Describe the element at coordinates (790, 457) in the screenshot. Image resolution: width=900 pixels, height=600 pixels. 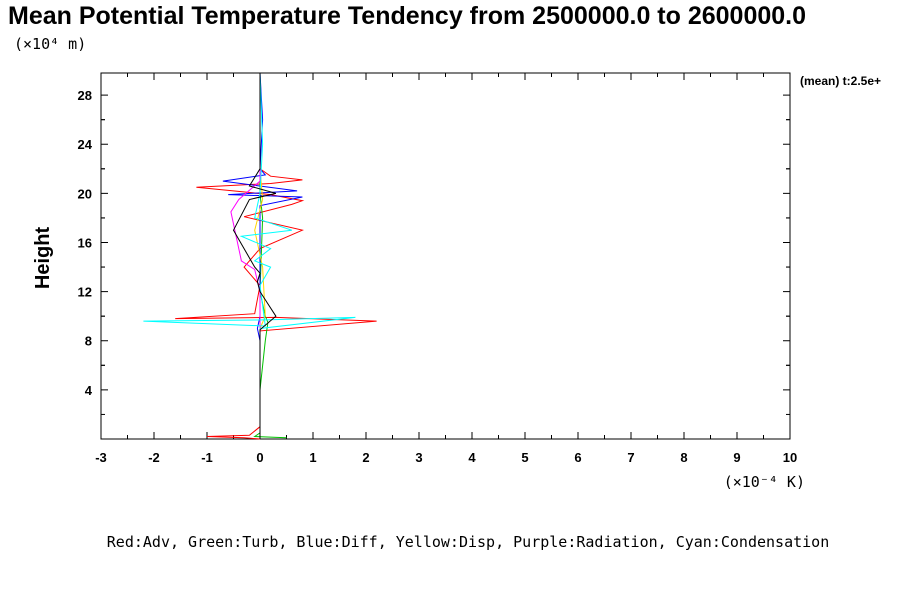
I see `x-tick-label: 10` at that location.